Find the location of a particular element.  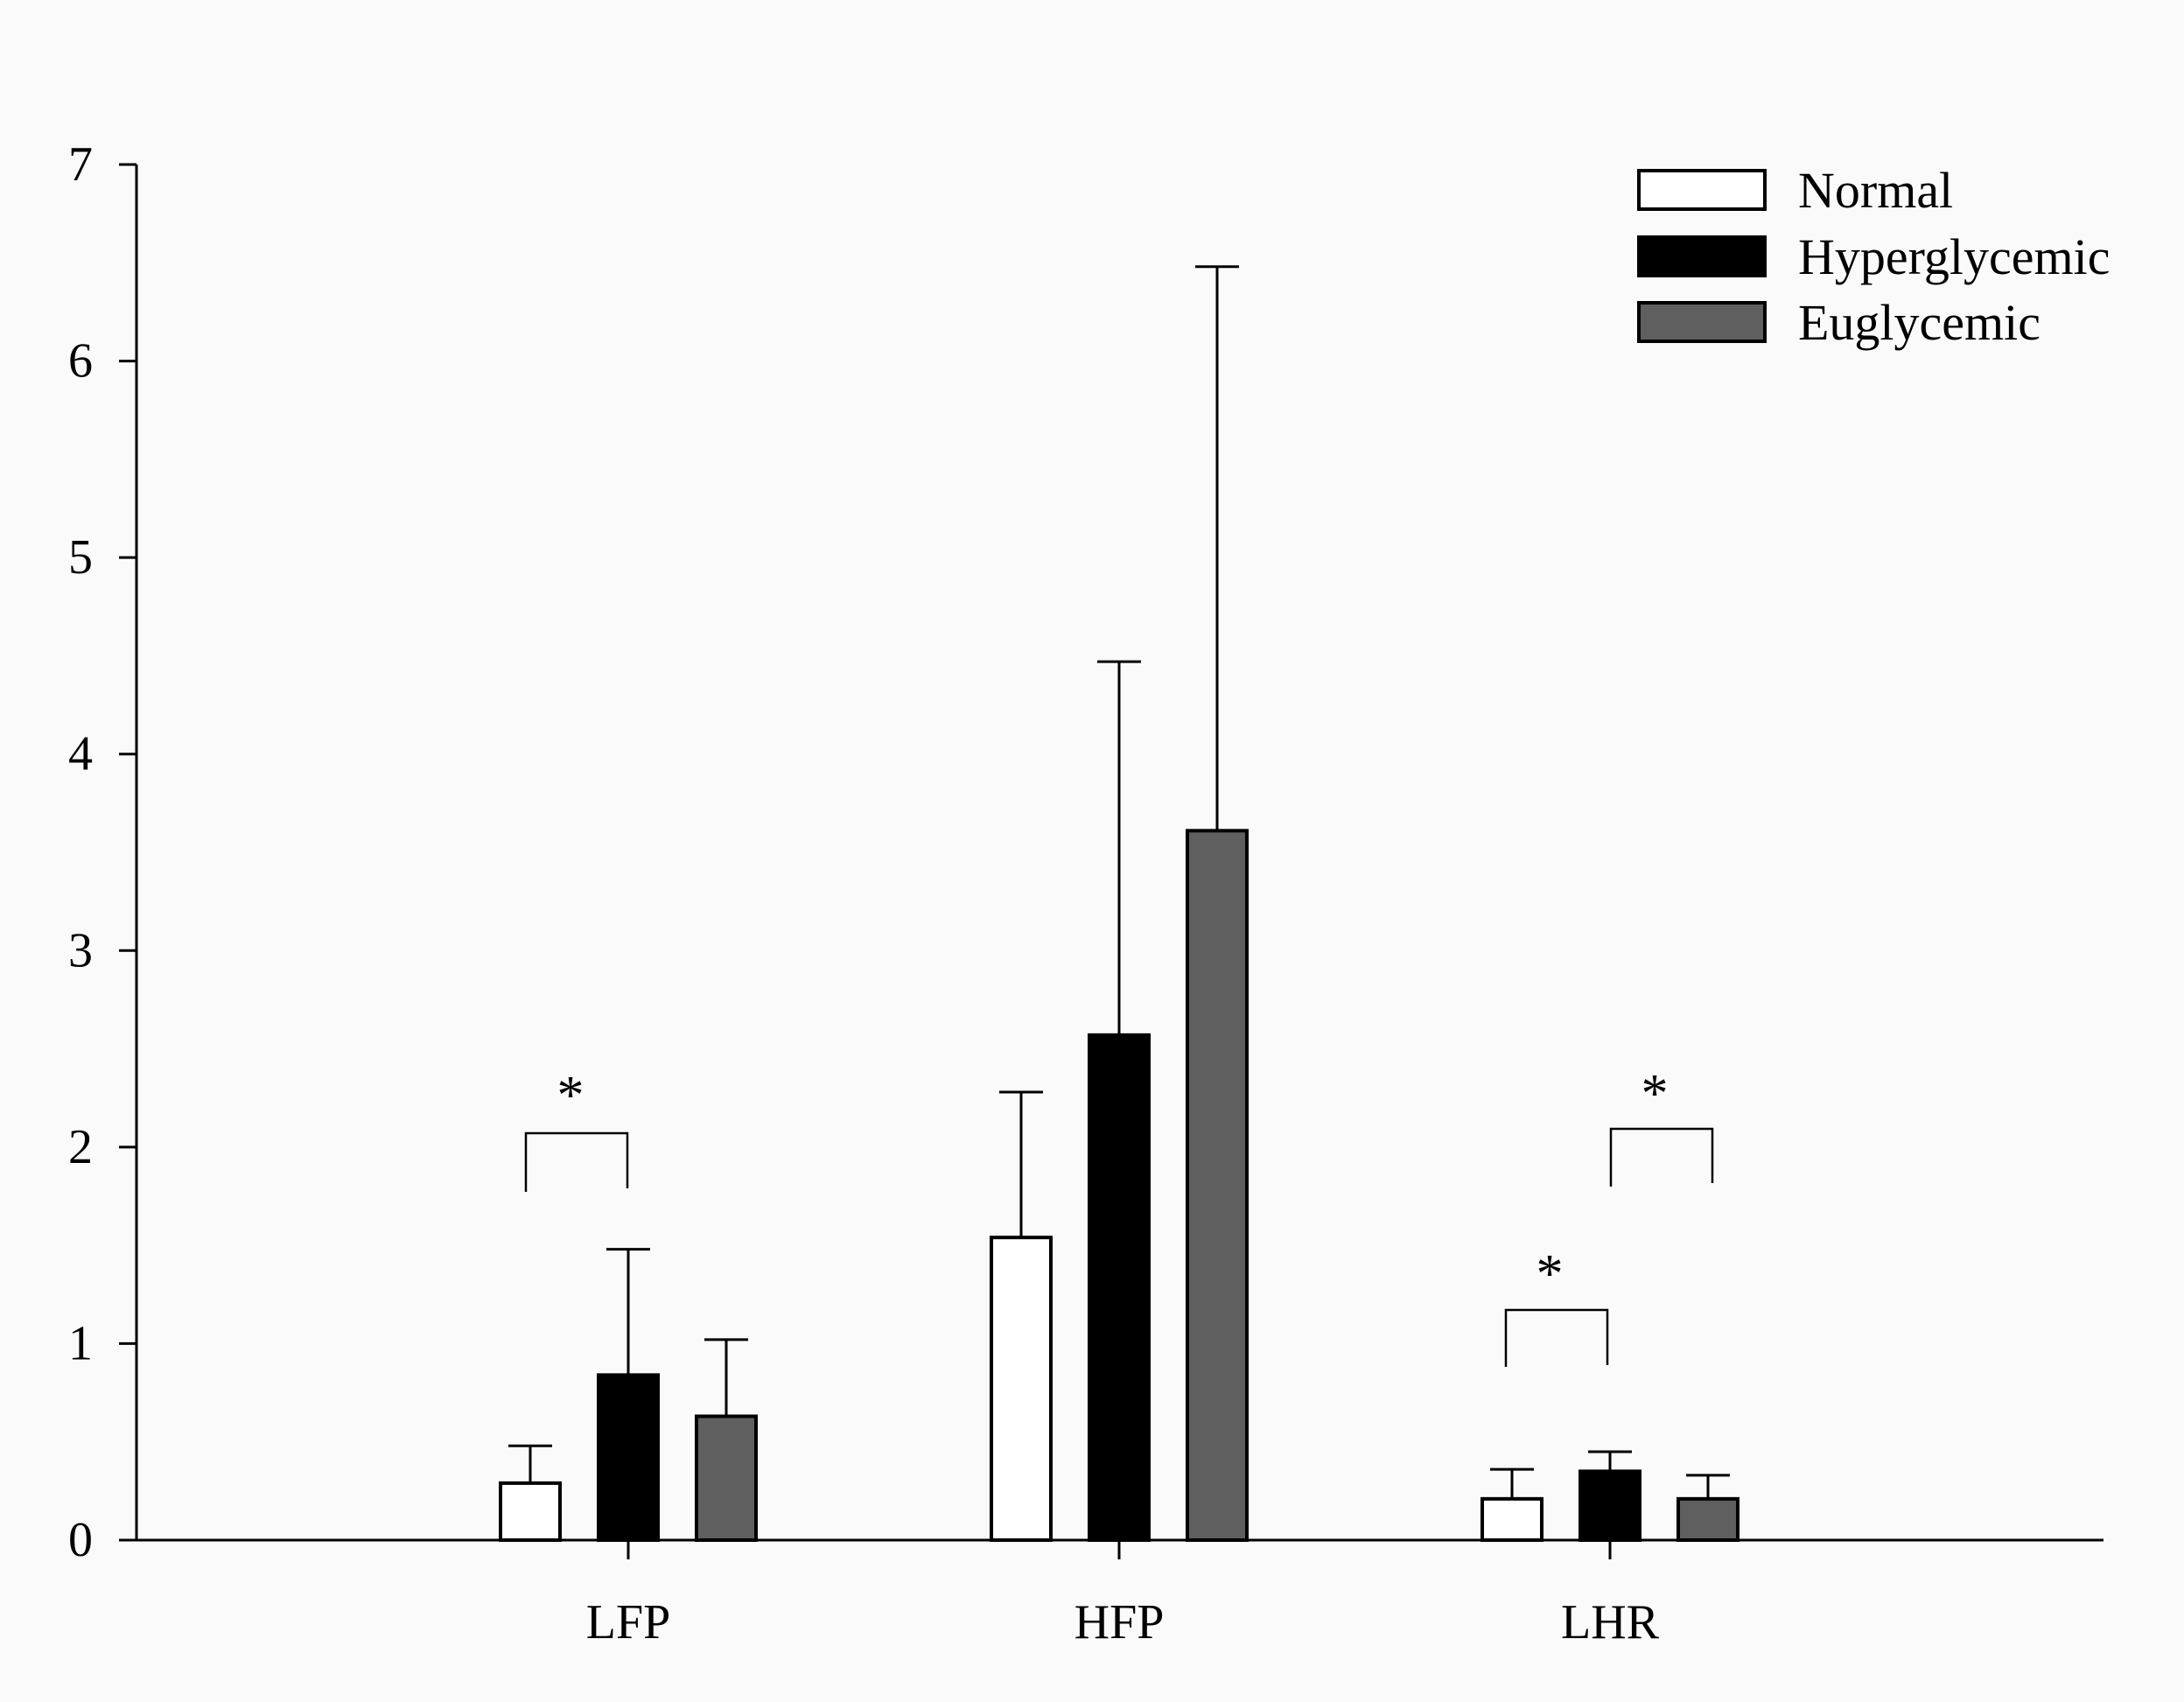

bar-hyperglycemic-hfp is located at coordinates (1119, 1287).